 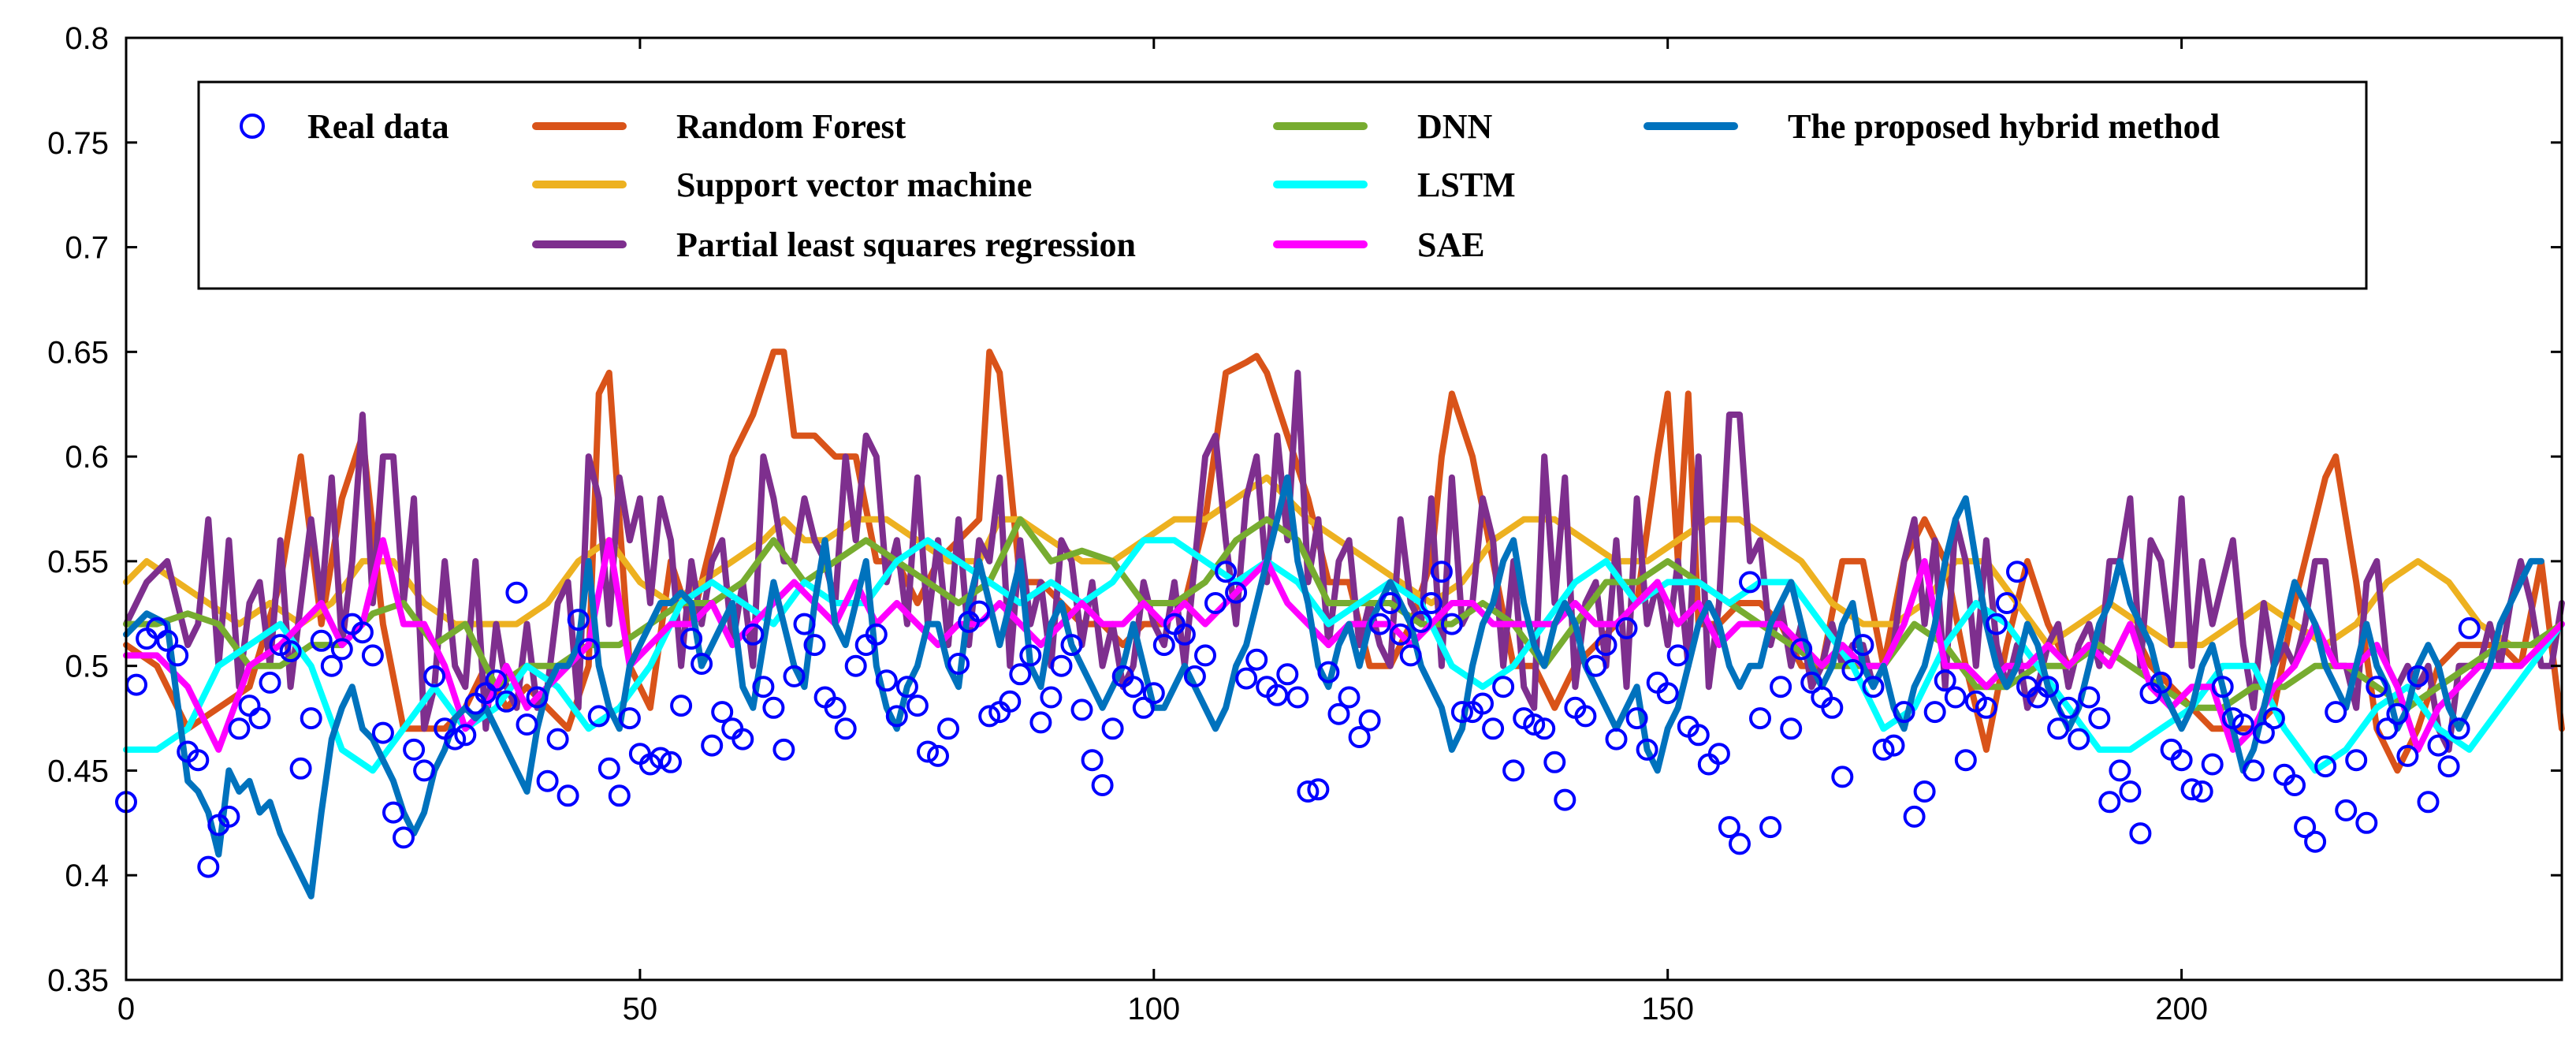 What do you see at coordinates (2181, 1009) in the screenshot?
I see `x-tick-label: 200` at bounding box center [2181, 1009].